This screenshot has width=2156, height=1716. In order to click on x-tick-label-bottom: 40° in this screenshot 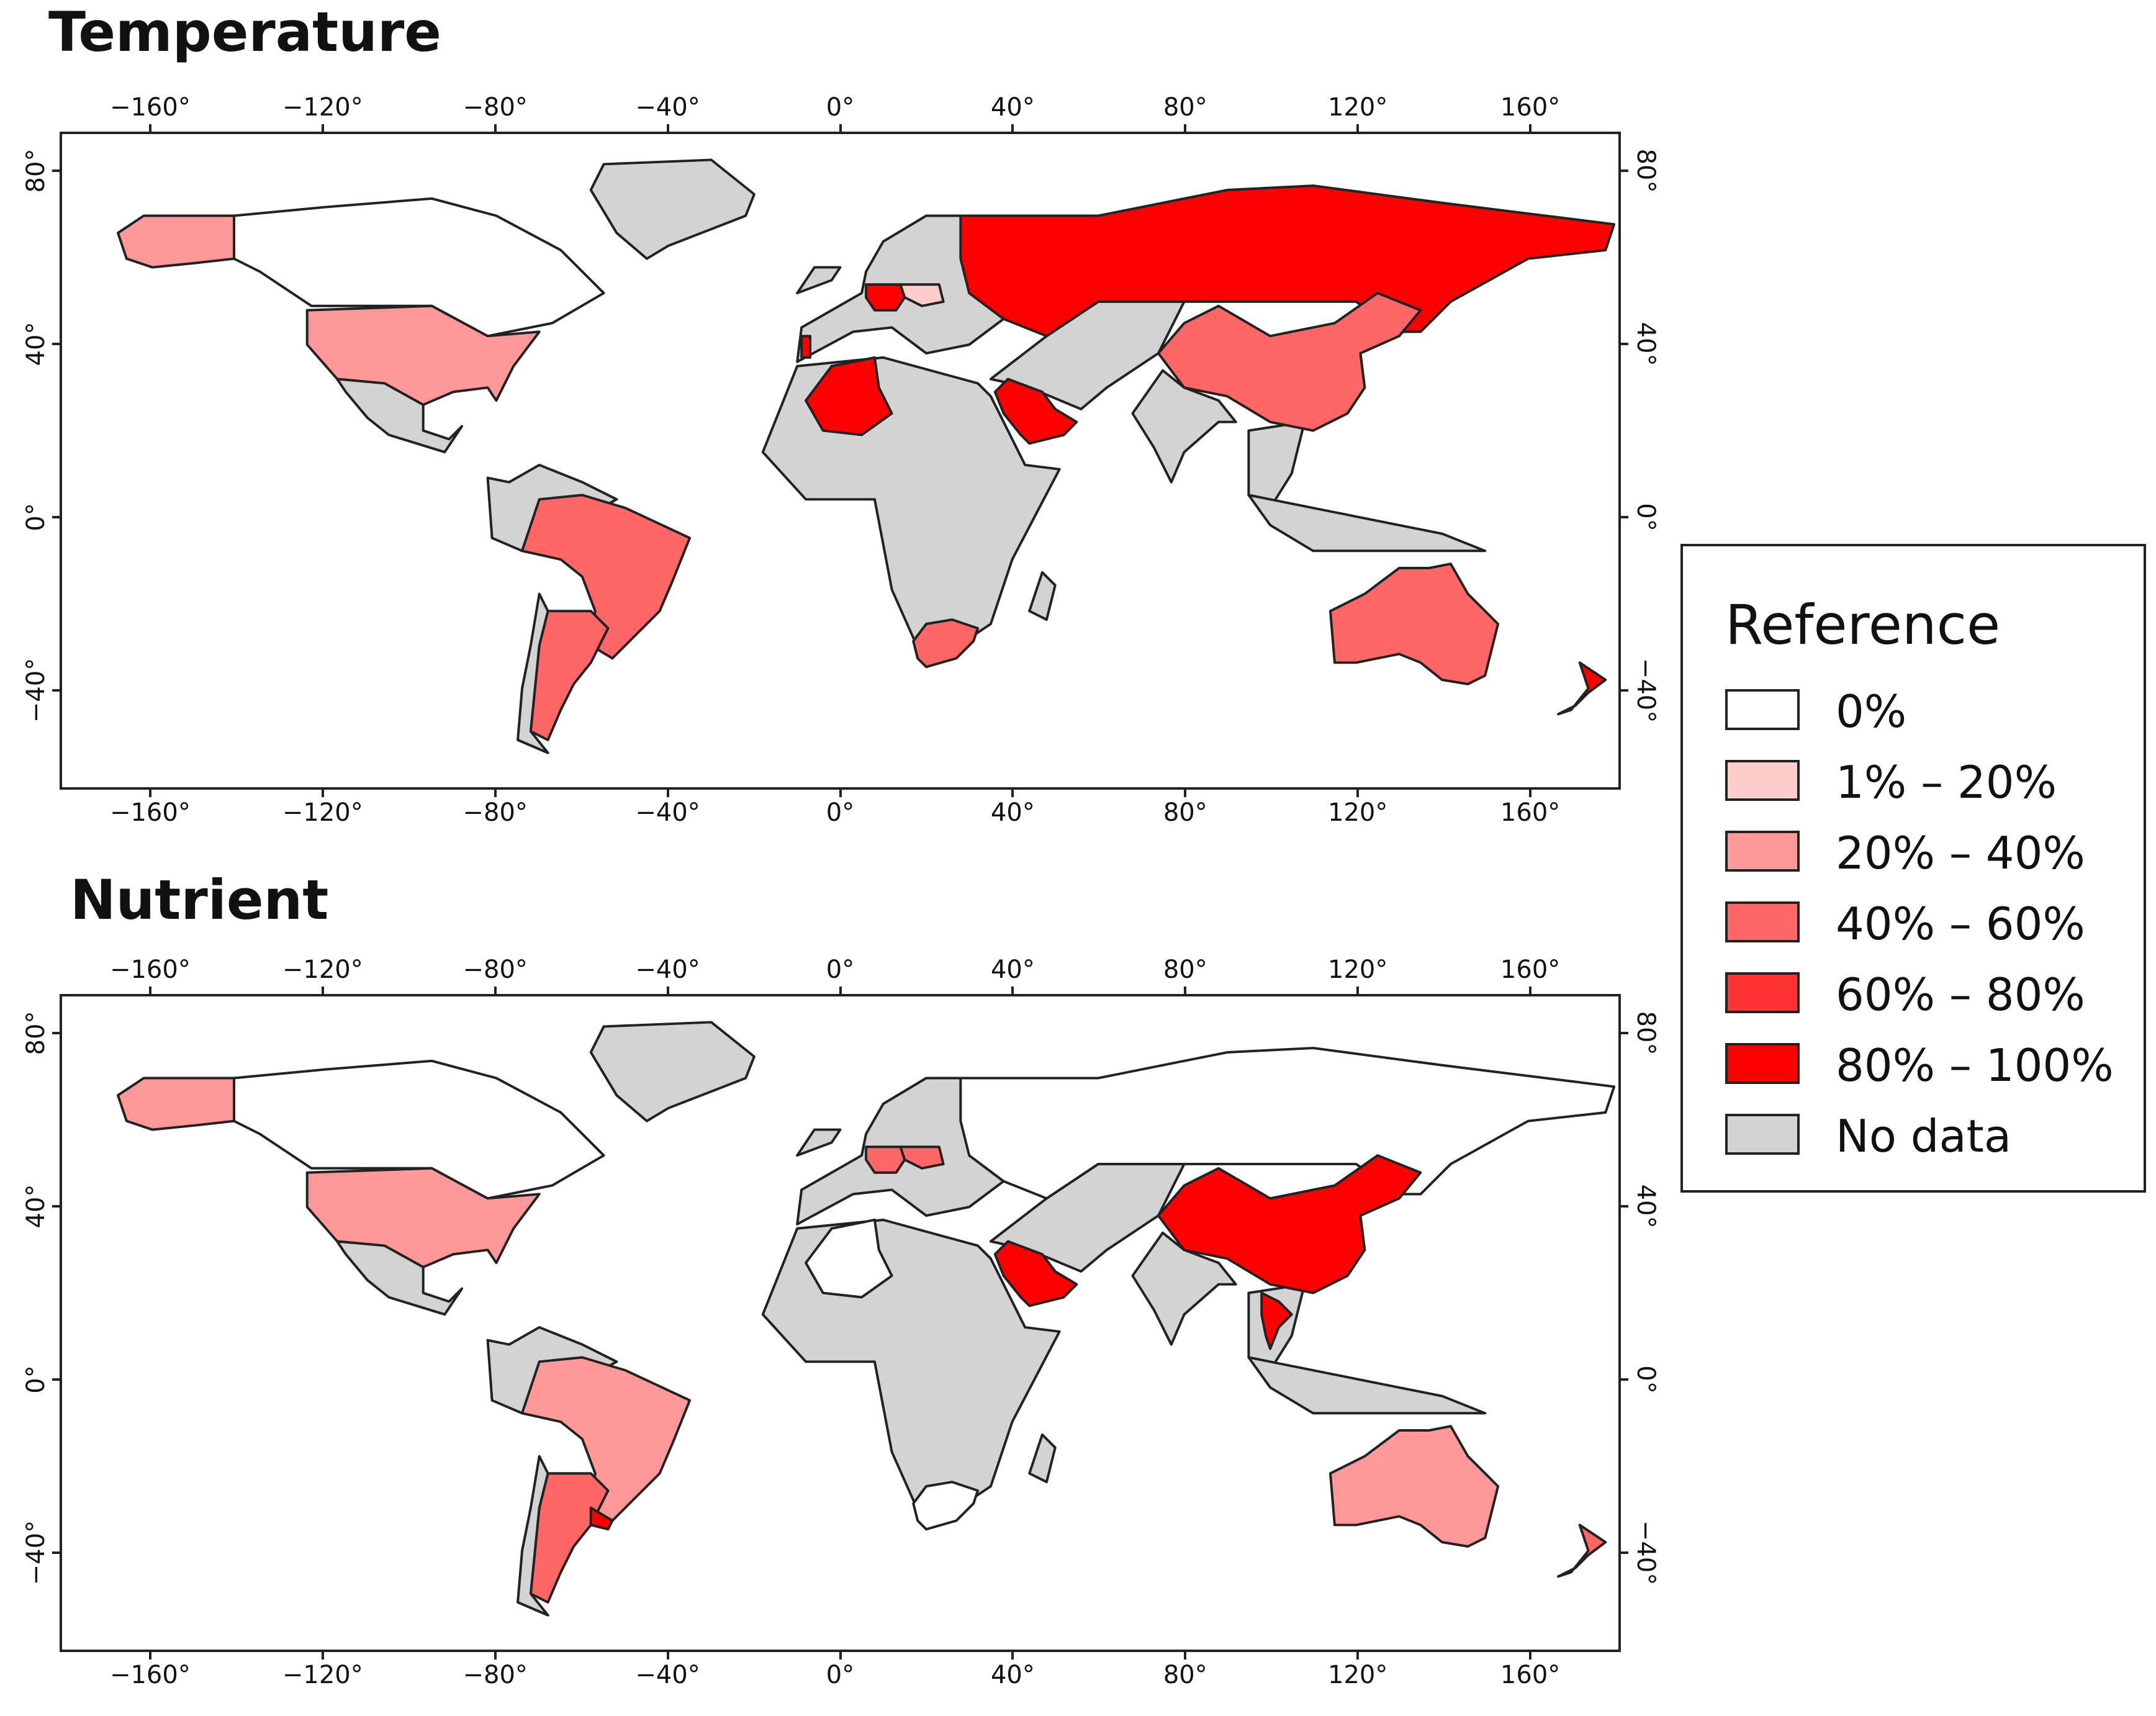, I will do `click(1012, 1675)`.